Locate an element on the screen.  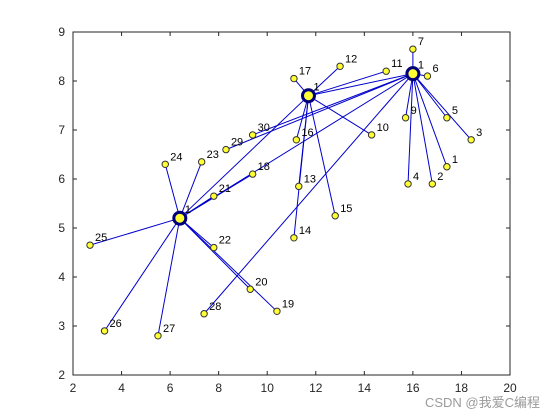
node-label: 7 is located at coordinates (421, 42).